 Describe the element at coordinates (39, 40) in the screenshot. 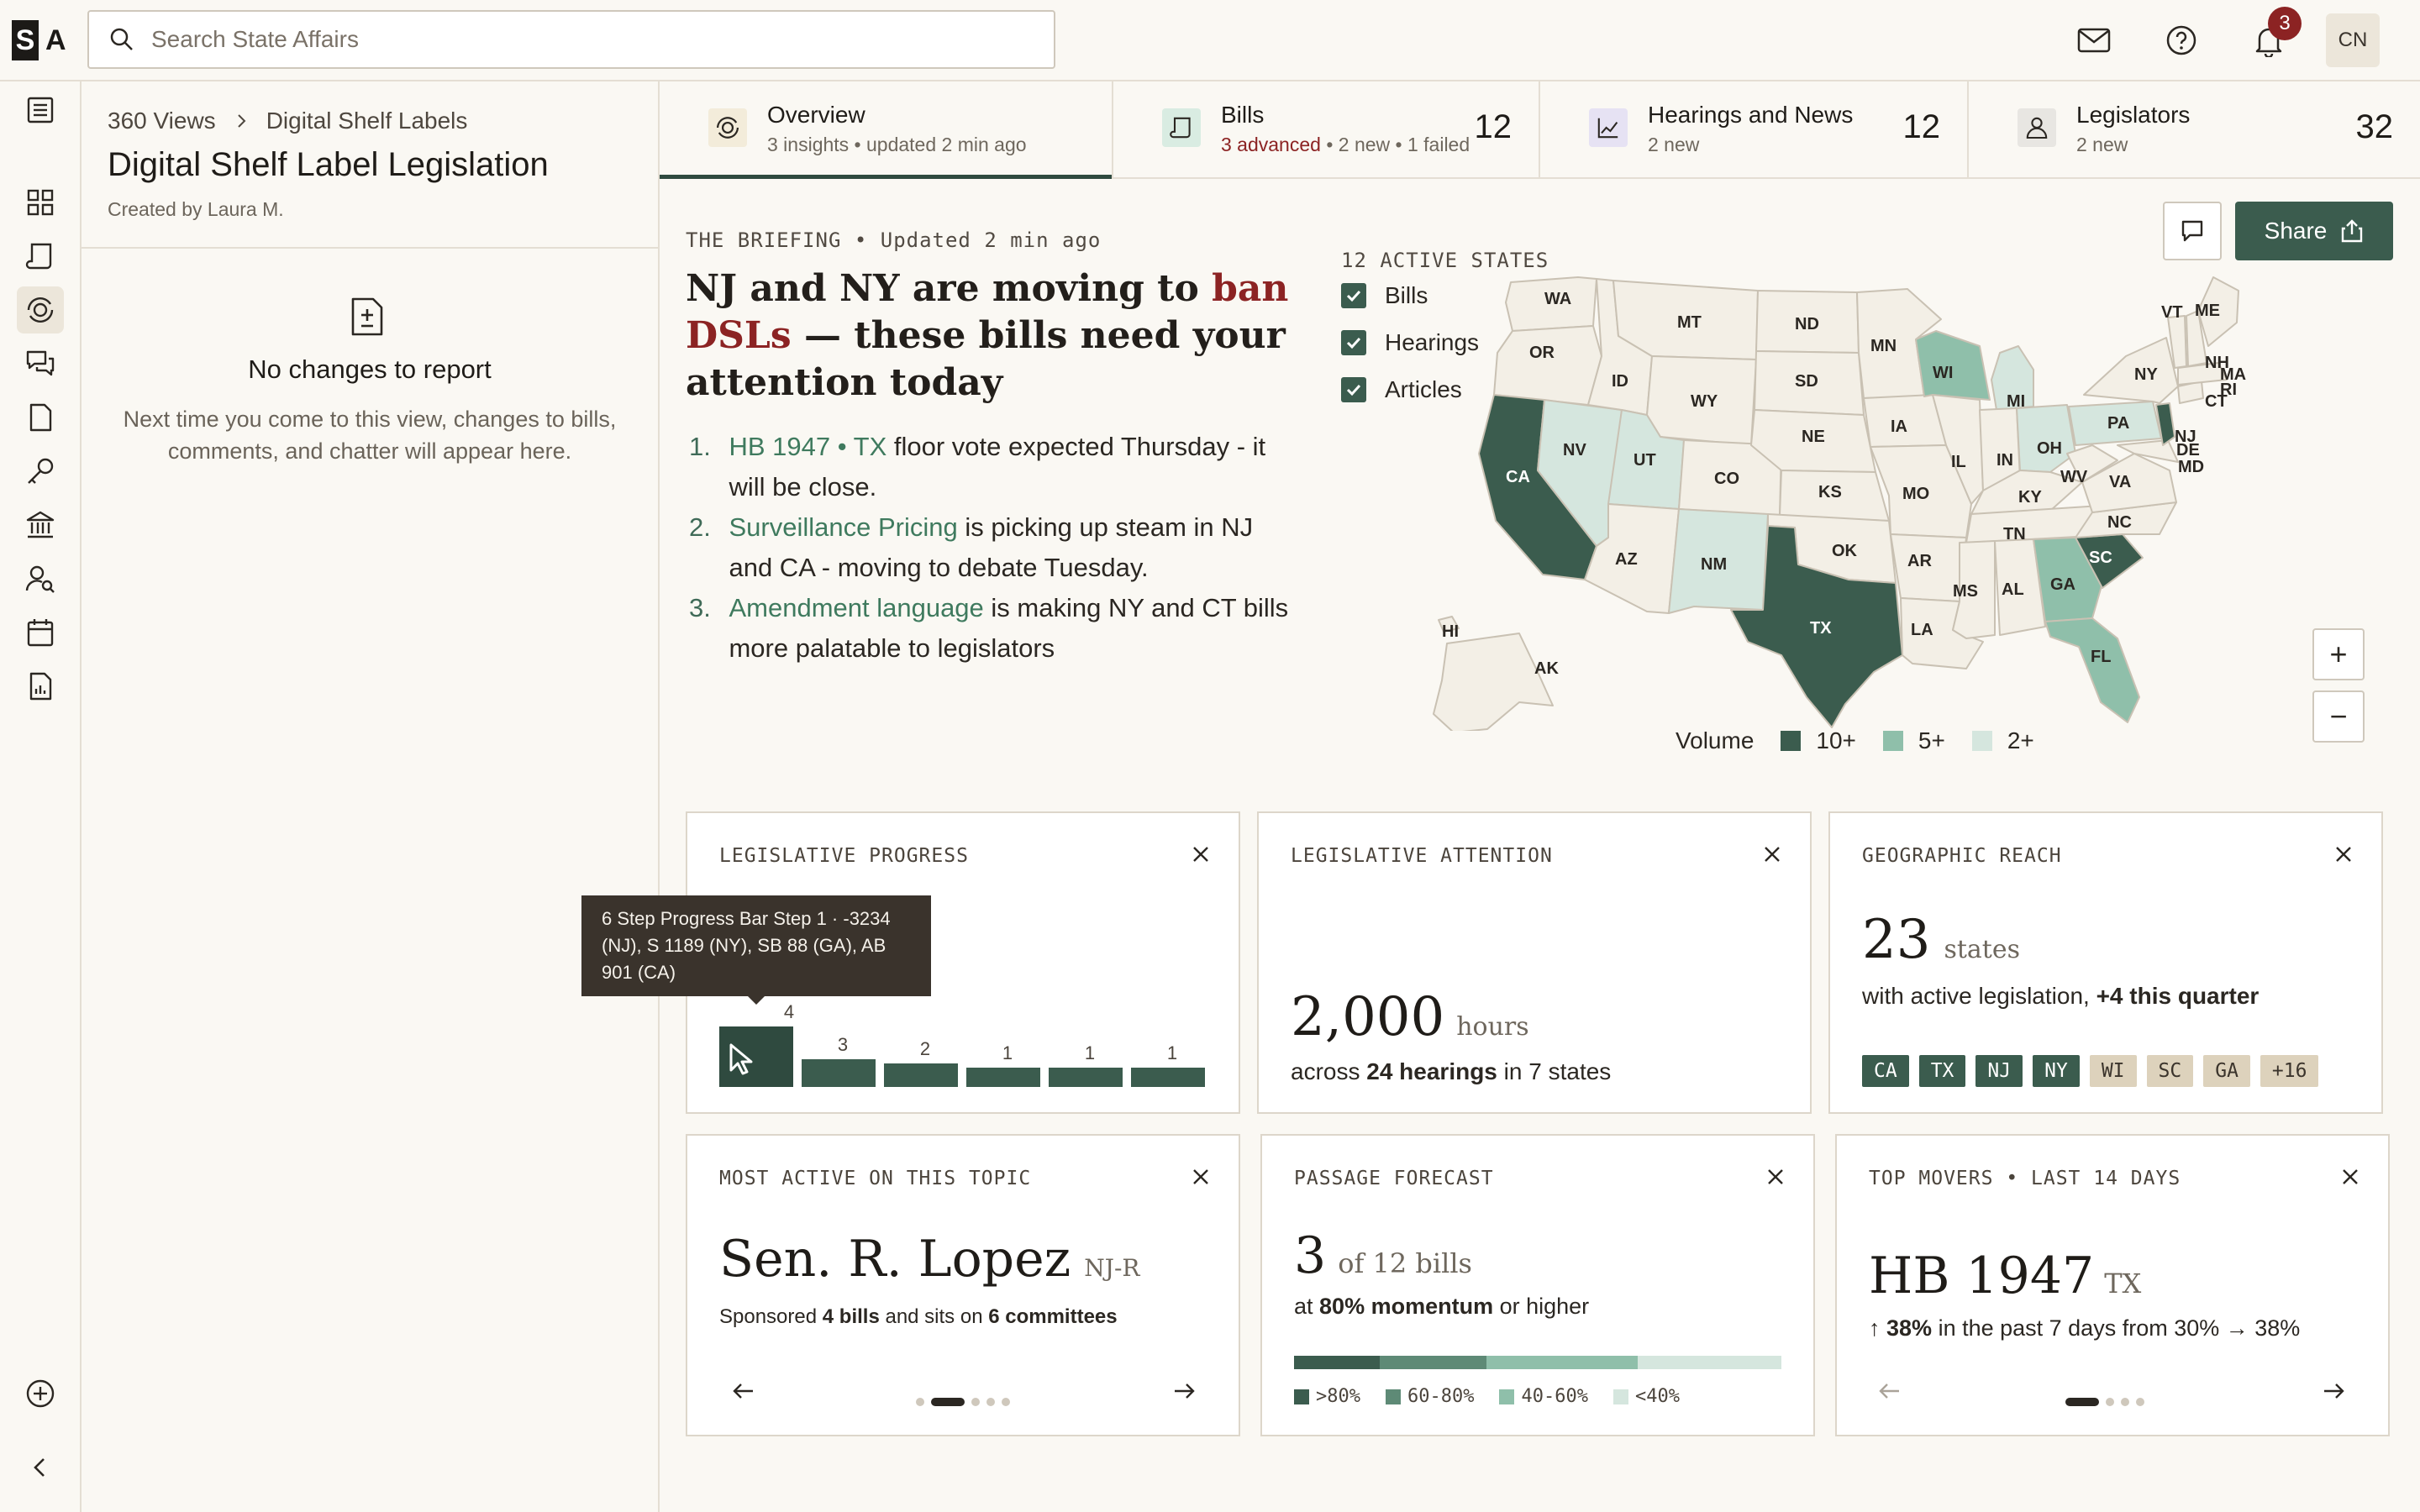

I see `app-logo: S A` at that location.